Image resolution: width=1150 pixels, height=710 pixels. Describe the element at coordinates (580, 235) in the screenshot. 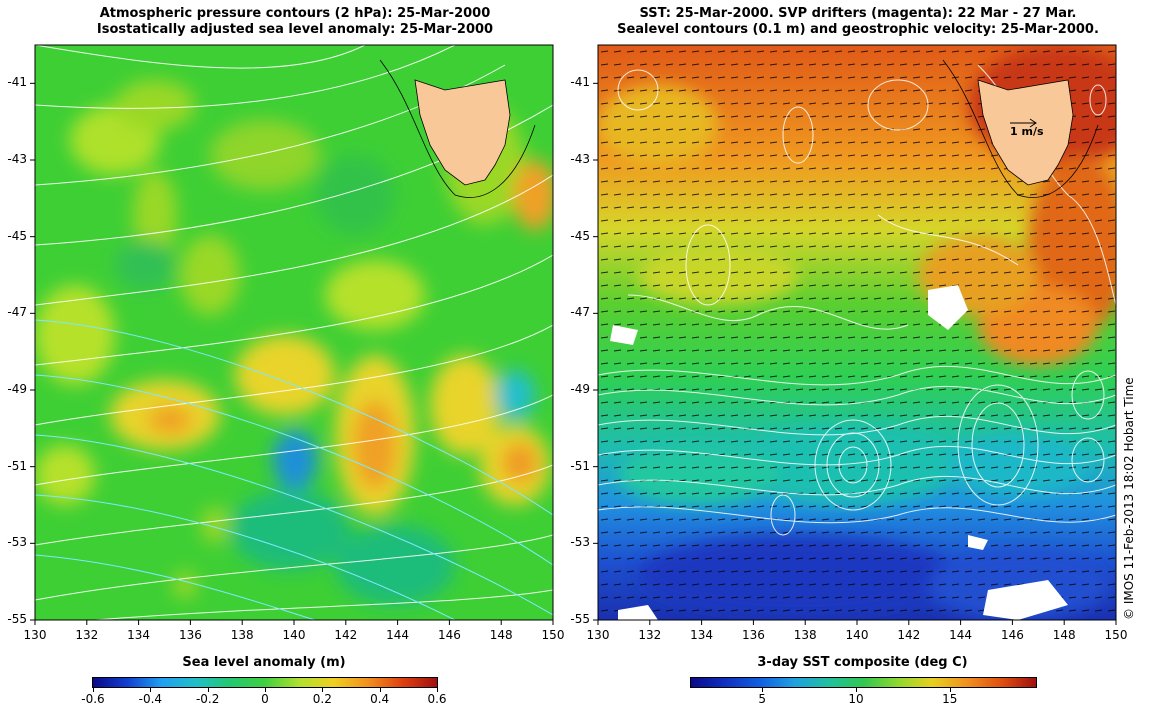

I see `right-lat-tick-label: -45` at that location.